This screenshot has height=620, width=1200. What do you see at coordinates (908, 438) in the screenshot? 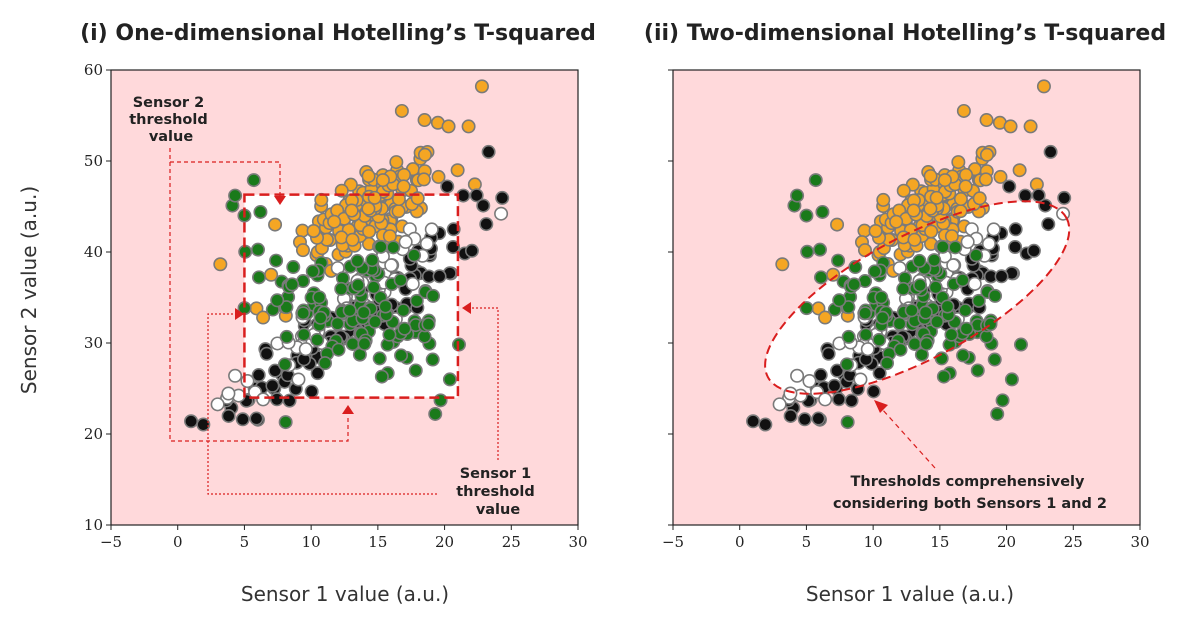
I see `arrow-line` at bounding box center [908, 438].